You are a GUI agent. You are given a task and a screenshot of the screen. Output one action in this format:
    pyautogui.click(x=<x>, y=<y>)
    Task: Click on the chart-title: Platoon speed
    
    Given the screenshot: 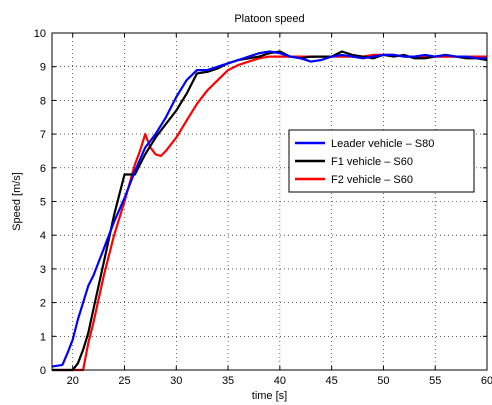 What is the action you would take?
    pyautogui.click(x=269, y=19)
    